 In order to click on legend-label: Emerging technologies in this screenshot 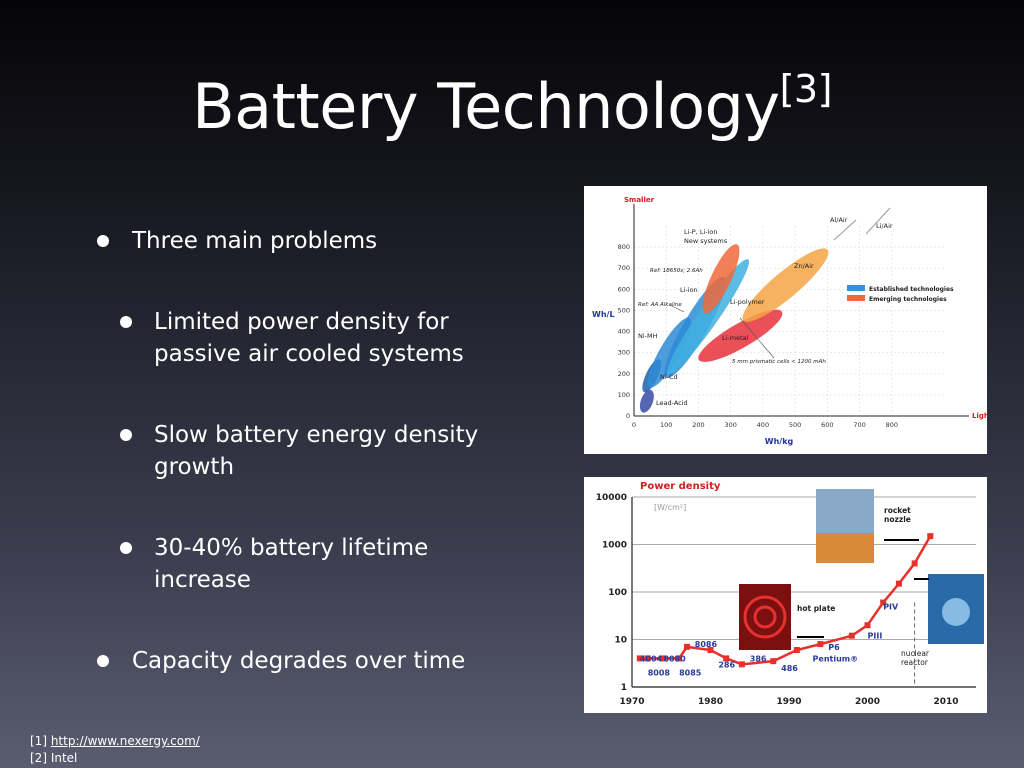, I will do `click(908, 299)`.